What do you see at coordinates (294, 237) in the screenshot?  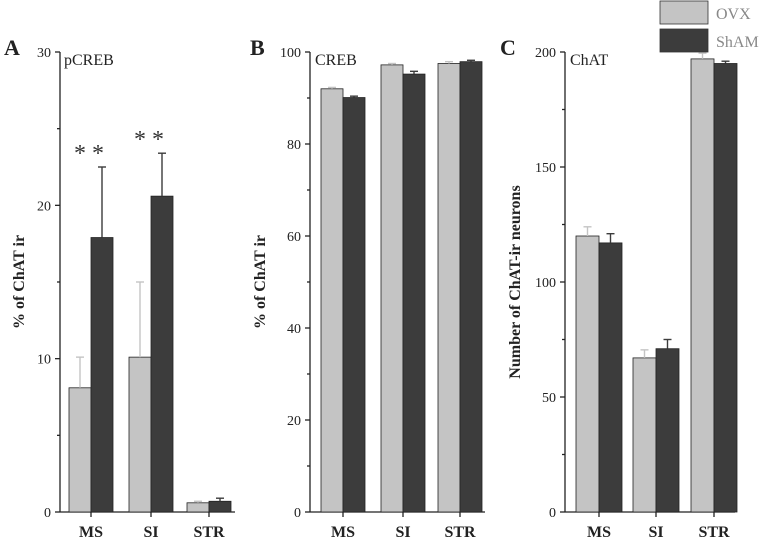 I see `y-tick-label: 60` at bounding box center [294, 237].